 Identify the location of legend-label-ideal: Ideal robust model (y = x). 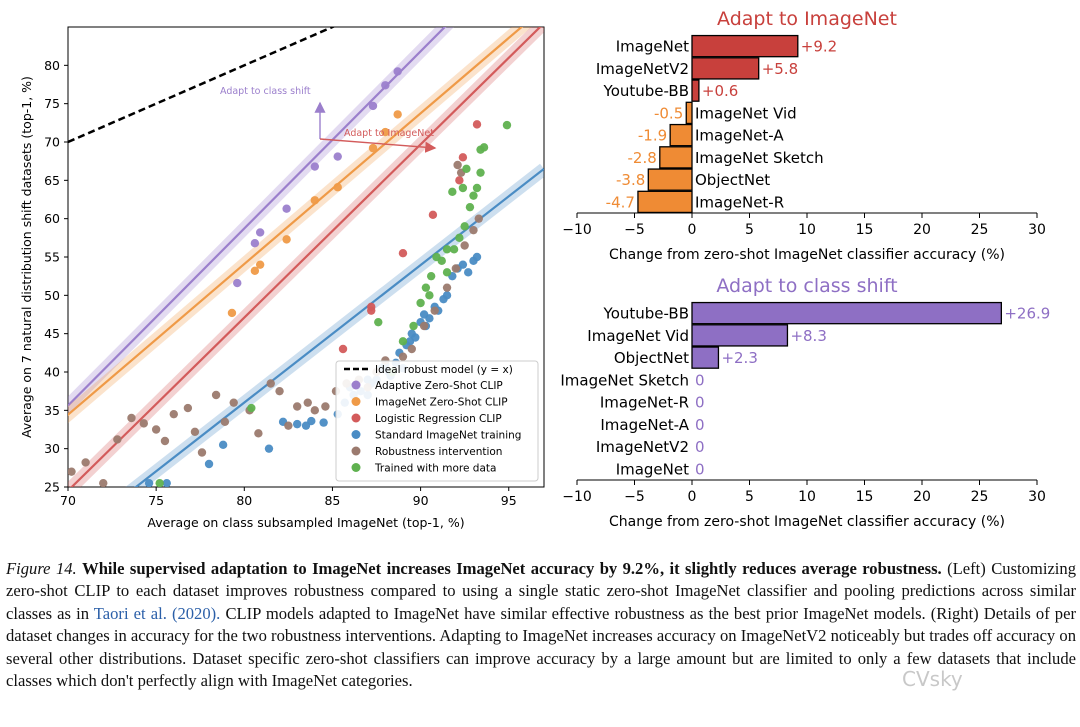
(444, 370).